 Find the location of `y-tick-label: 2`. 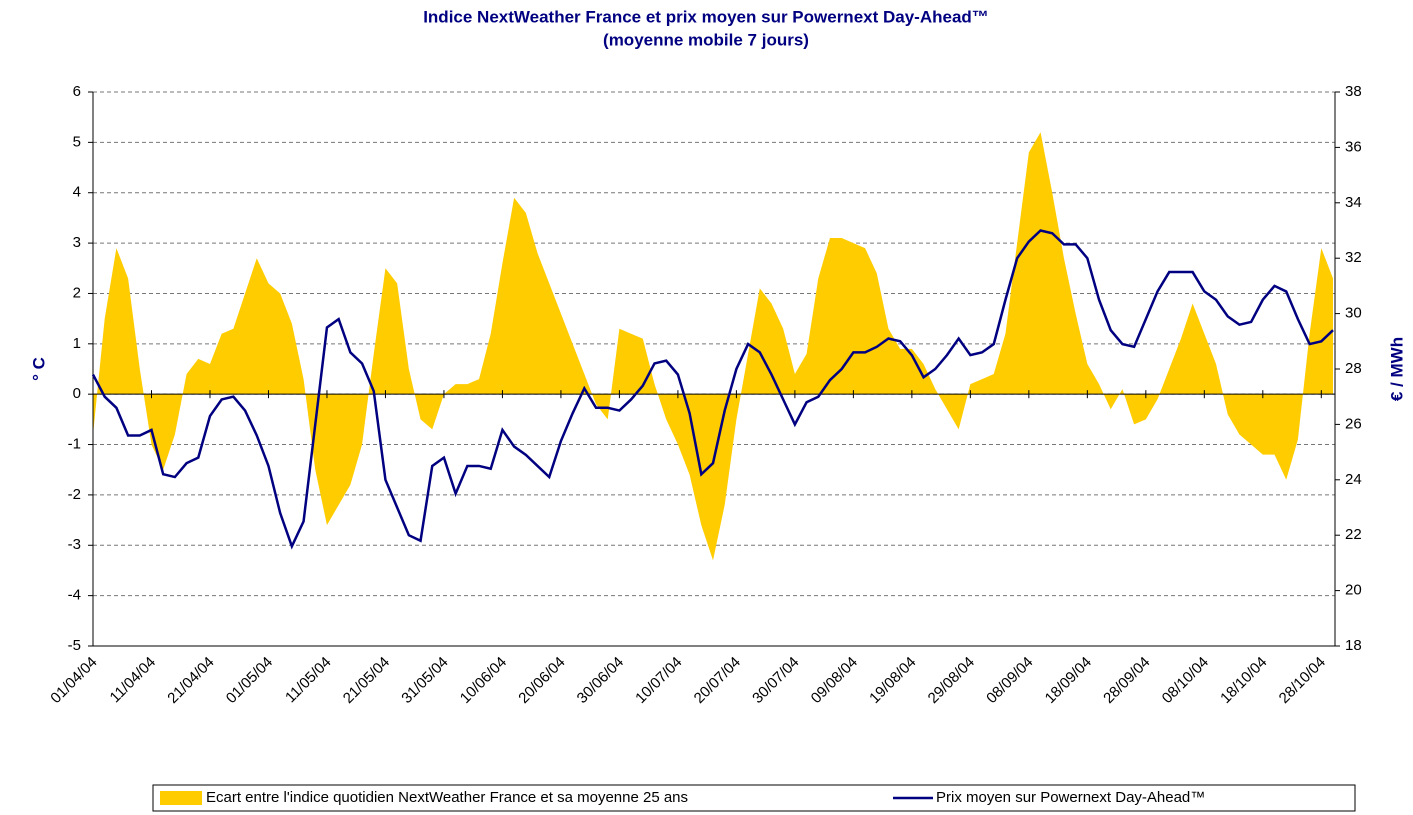

y-tick-label: 2 is located at coordinates (77, 292).